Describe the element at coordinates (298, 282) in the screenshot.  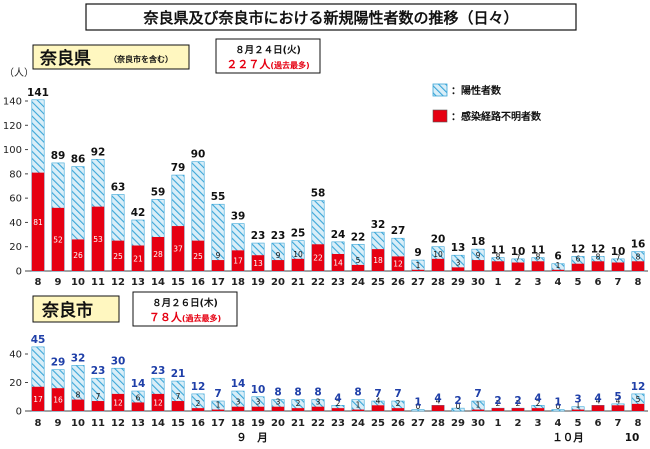
I see `x-tick-label: 21` at that location.